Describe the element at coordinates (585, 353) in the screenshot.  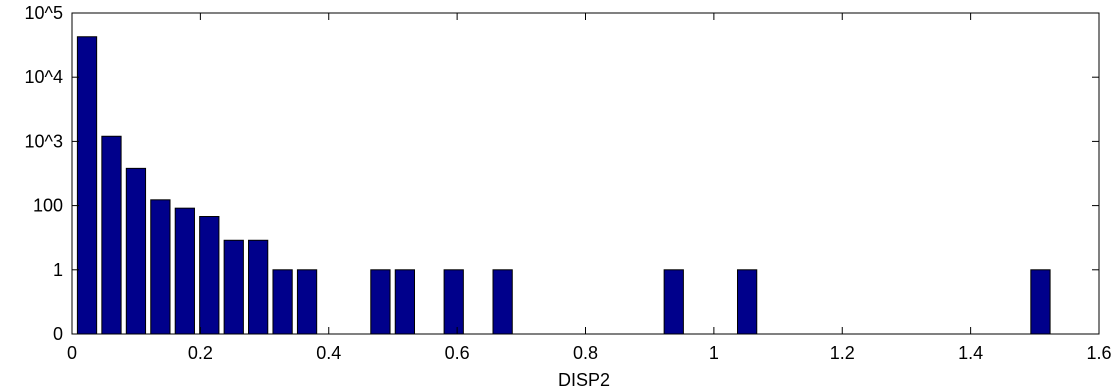
I see `x-tick-label: 0.8` at that location.